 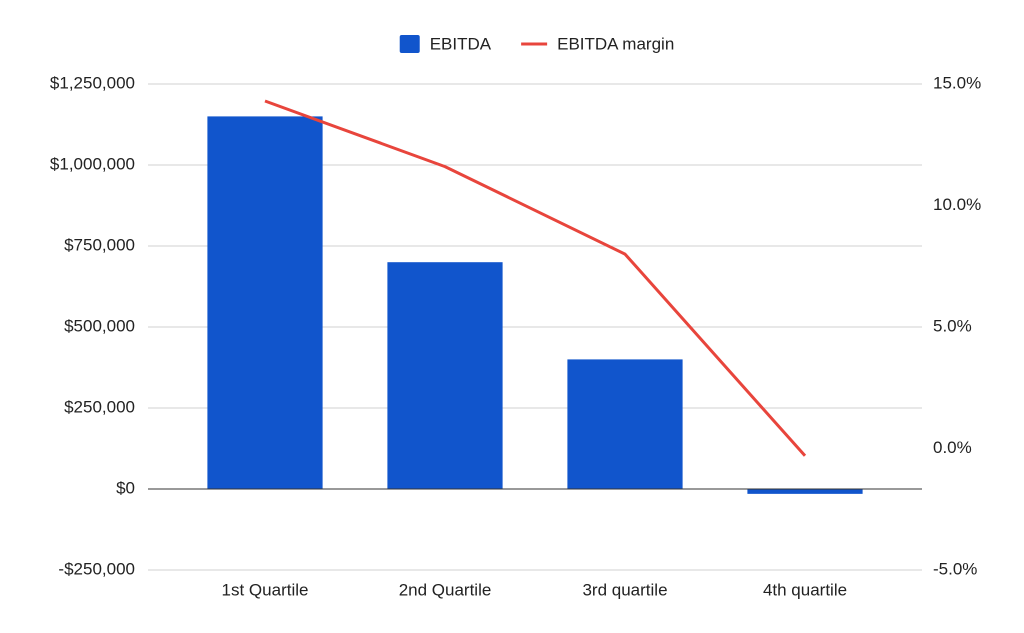 What do you see at coordinates (952, 447) in the screenshot?
I see `y2-tick-label: 0.0%` at bounding box center [952, 447].